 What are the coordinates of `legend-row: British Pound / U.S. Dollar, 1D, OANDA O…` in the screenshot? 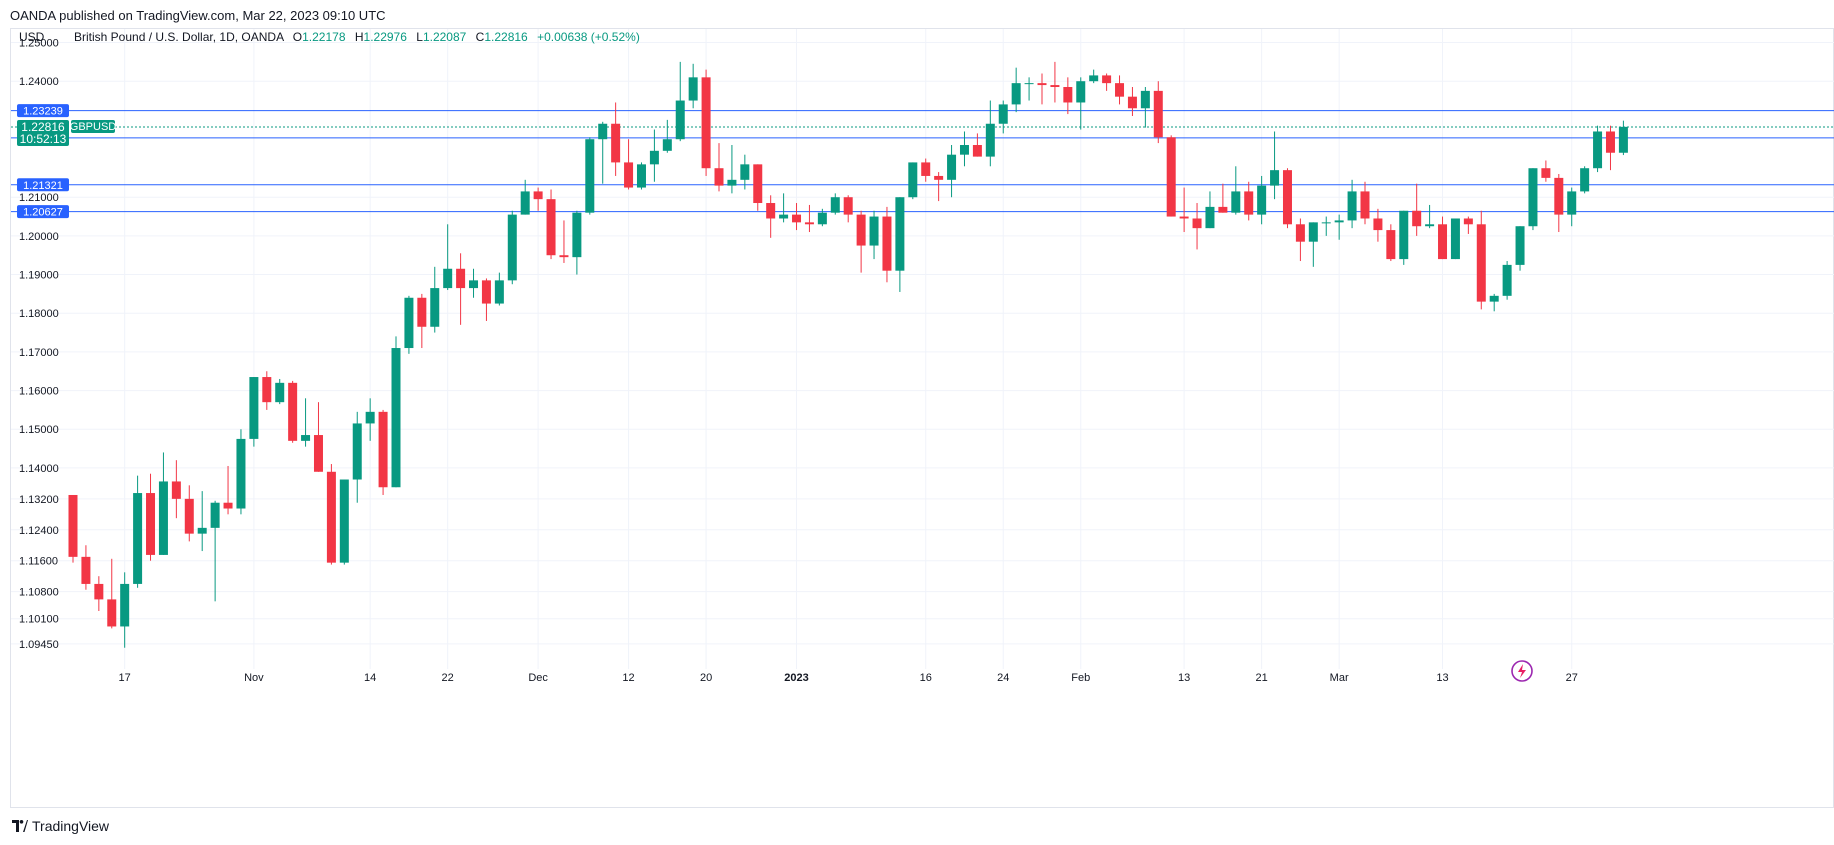 It's located at (357, 37).